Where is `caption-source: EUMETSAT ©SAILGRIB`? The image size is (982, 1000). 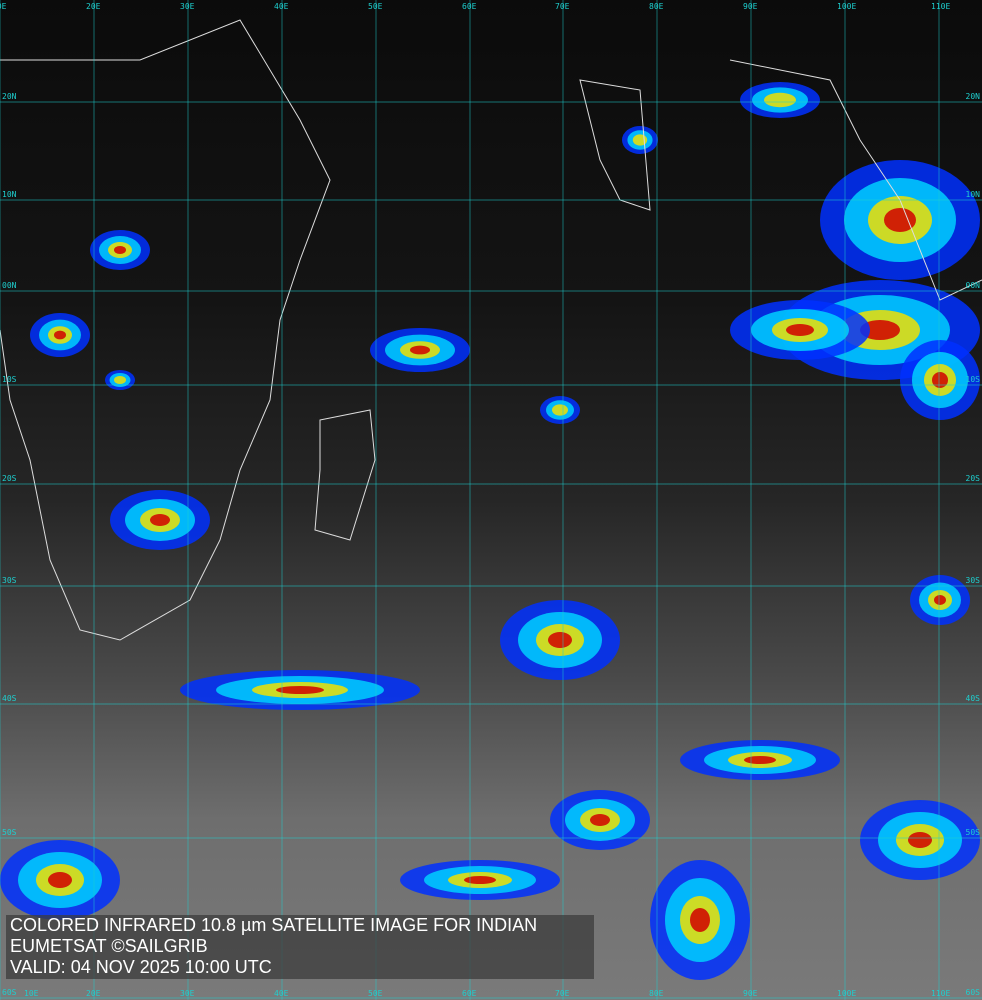
caption-source: EUMETSAT ©SAILGRIB is located at coordinates (109, 946).